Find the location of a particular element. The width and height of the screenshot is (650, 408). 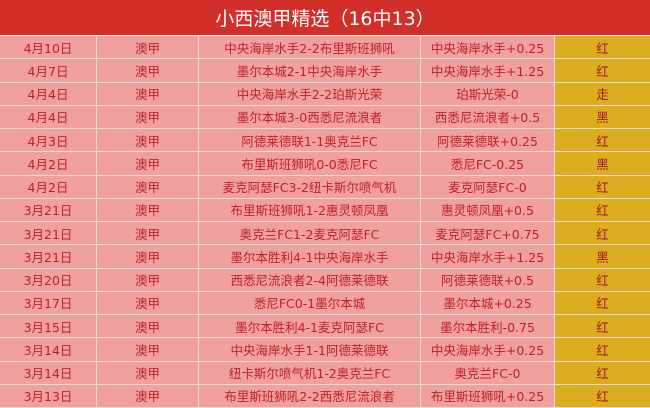

match-cell: 麦克阿瑟FC3-2纽卡斯尔喷气机 is located at coordinates (310, 186).